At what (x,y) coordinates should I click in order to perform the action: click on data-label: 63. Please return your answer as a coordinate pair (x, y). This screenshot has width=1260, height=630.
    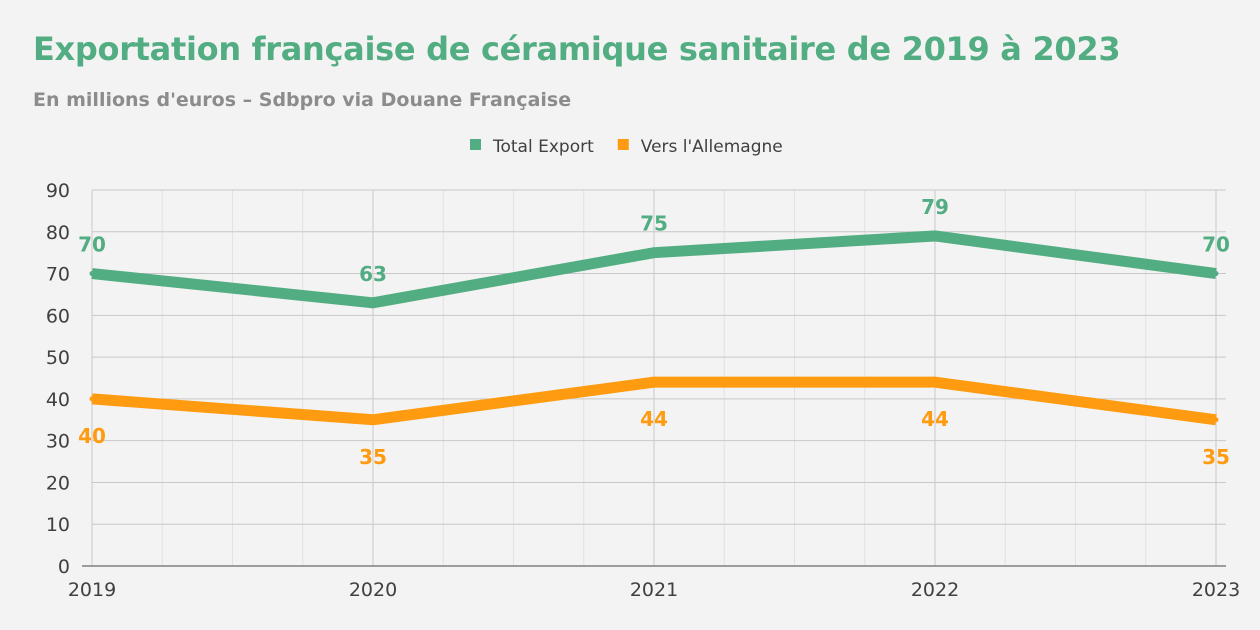
    Looking at the image, I should click on (373, 274).